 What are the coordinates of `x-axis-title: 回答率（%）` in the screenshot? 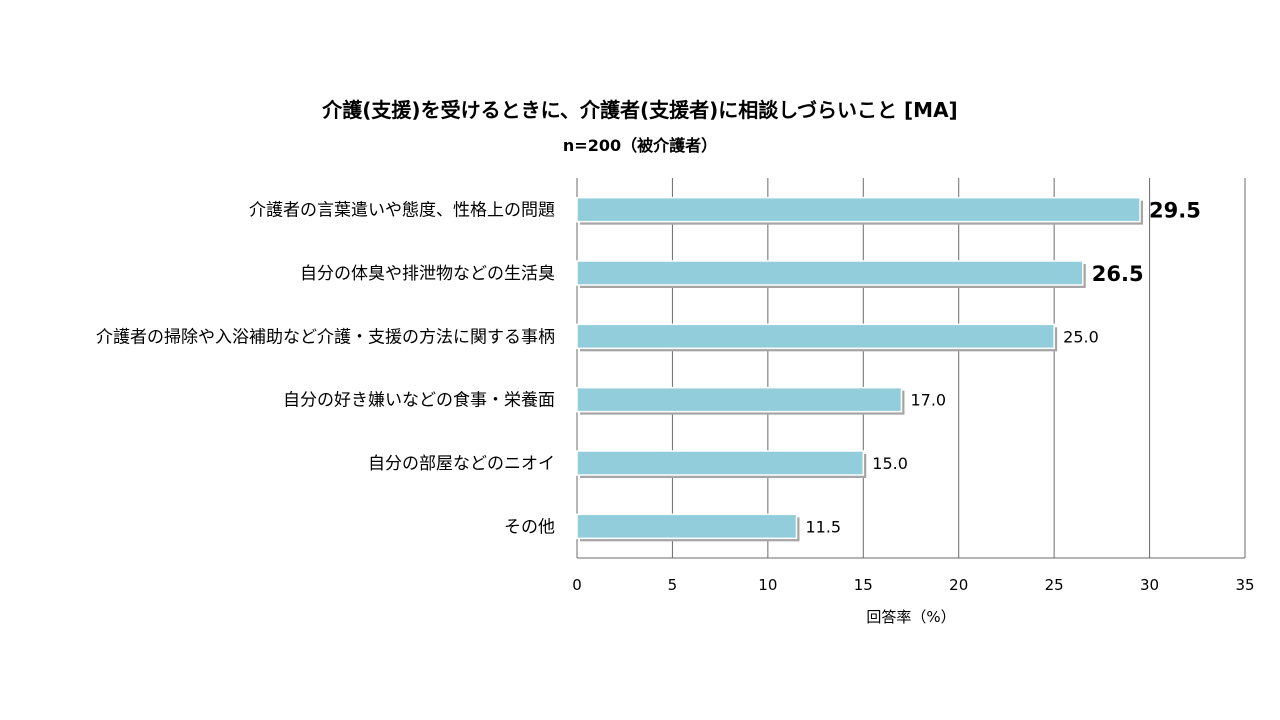 It's located at (910, 617).